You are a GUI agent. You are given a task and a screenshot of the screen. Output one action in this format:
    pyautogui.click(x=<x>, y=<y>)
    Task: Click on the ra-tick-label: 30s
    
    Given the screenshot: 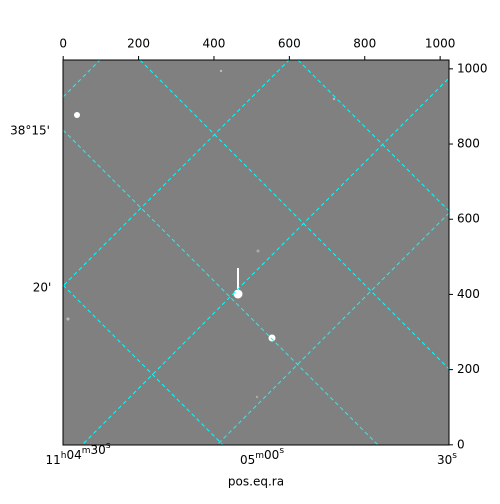 What is the action you would take?
    pyautogui.click(x=447, y=459)
    